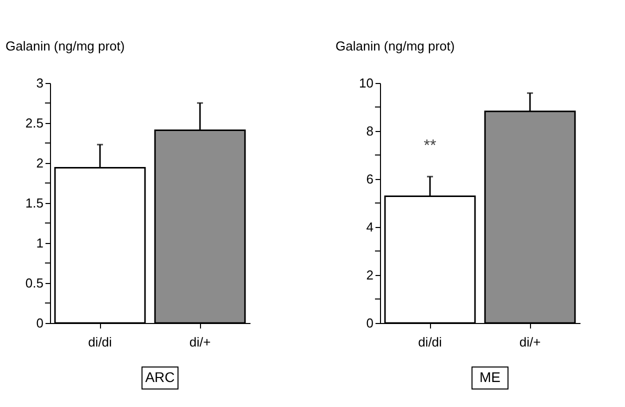 This screenshot has width=625, height=407. What do you see at coordinates (366, 83) in the screenshot?
I see `y-tick-label: 10` at bounding box center [366, 83].